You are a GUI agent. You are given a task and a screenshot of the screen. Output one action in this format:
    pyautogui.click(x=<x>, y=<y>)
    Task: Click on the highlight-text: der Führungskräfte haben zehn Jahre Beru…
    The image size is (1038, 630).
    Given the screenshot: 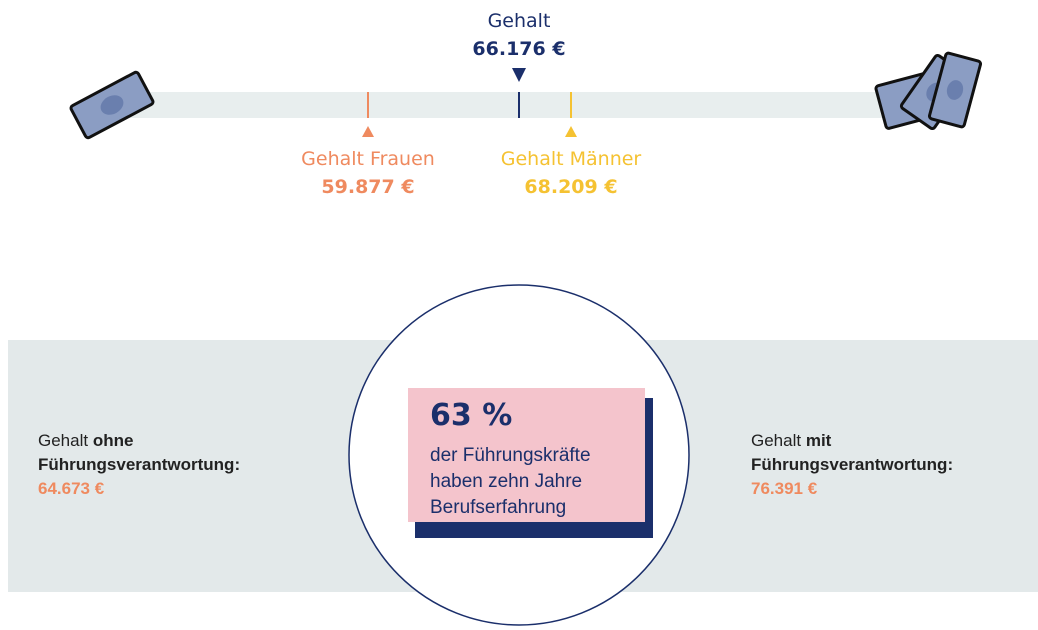 What is the action you would take?
    pyautogui.click(x=510, y=481)
    